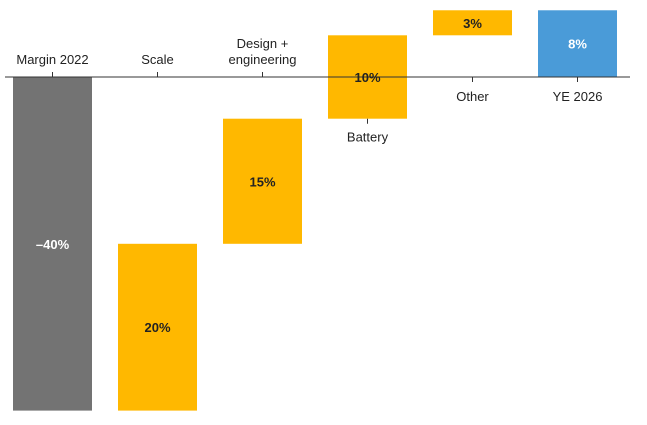 Image resolution: width=647 pixels, height=425 pixels. I want to click on category-label-3: Battery, so click(368, 137).